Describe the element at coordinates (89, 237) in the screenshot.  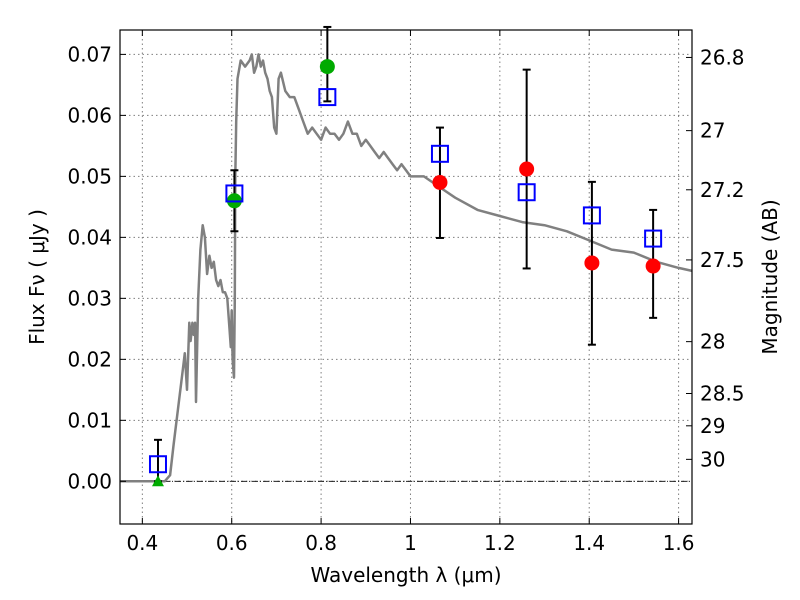
I see `y-tick-label: 0.04` at that location.